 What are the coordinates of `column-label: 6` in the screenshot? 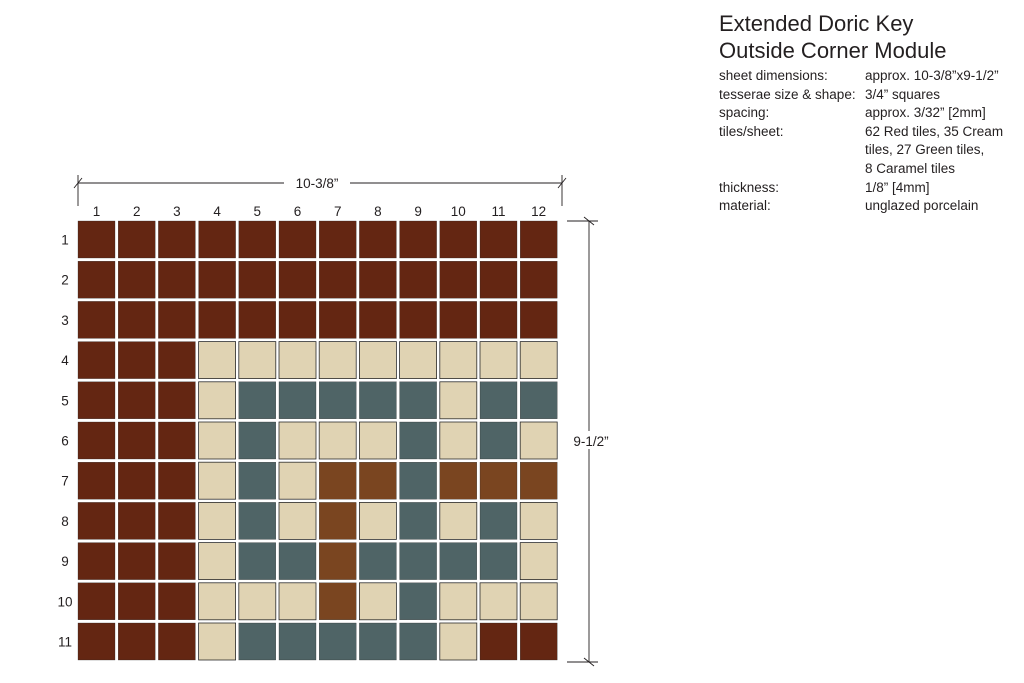 It's located at (298, 211).